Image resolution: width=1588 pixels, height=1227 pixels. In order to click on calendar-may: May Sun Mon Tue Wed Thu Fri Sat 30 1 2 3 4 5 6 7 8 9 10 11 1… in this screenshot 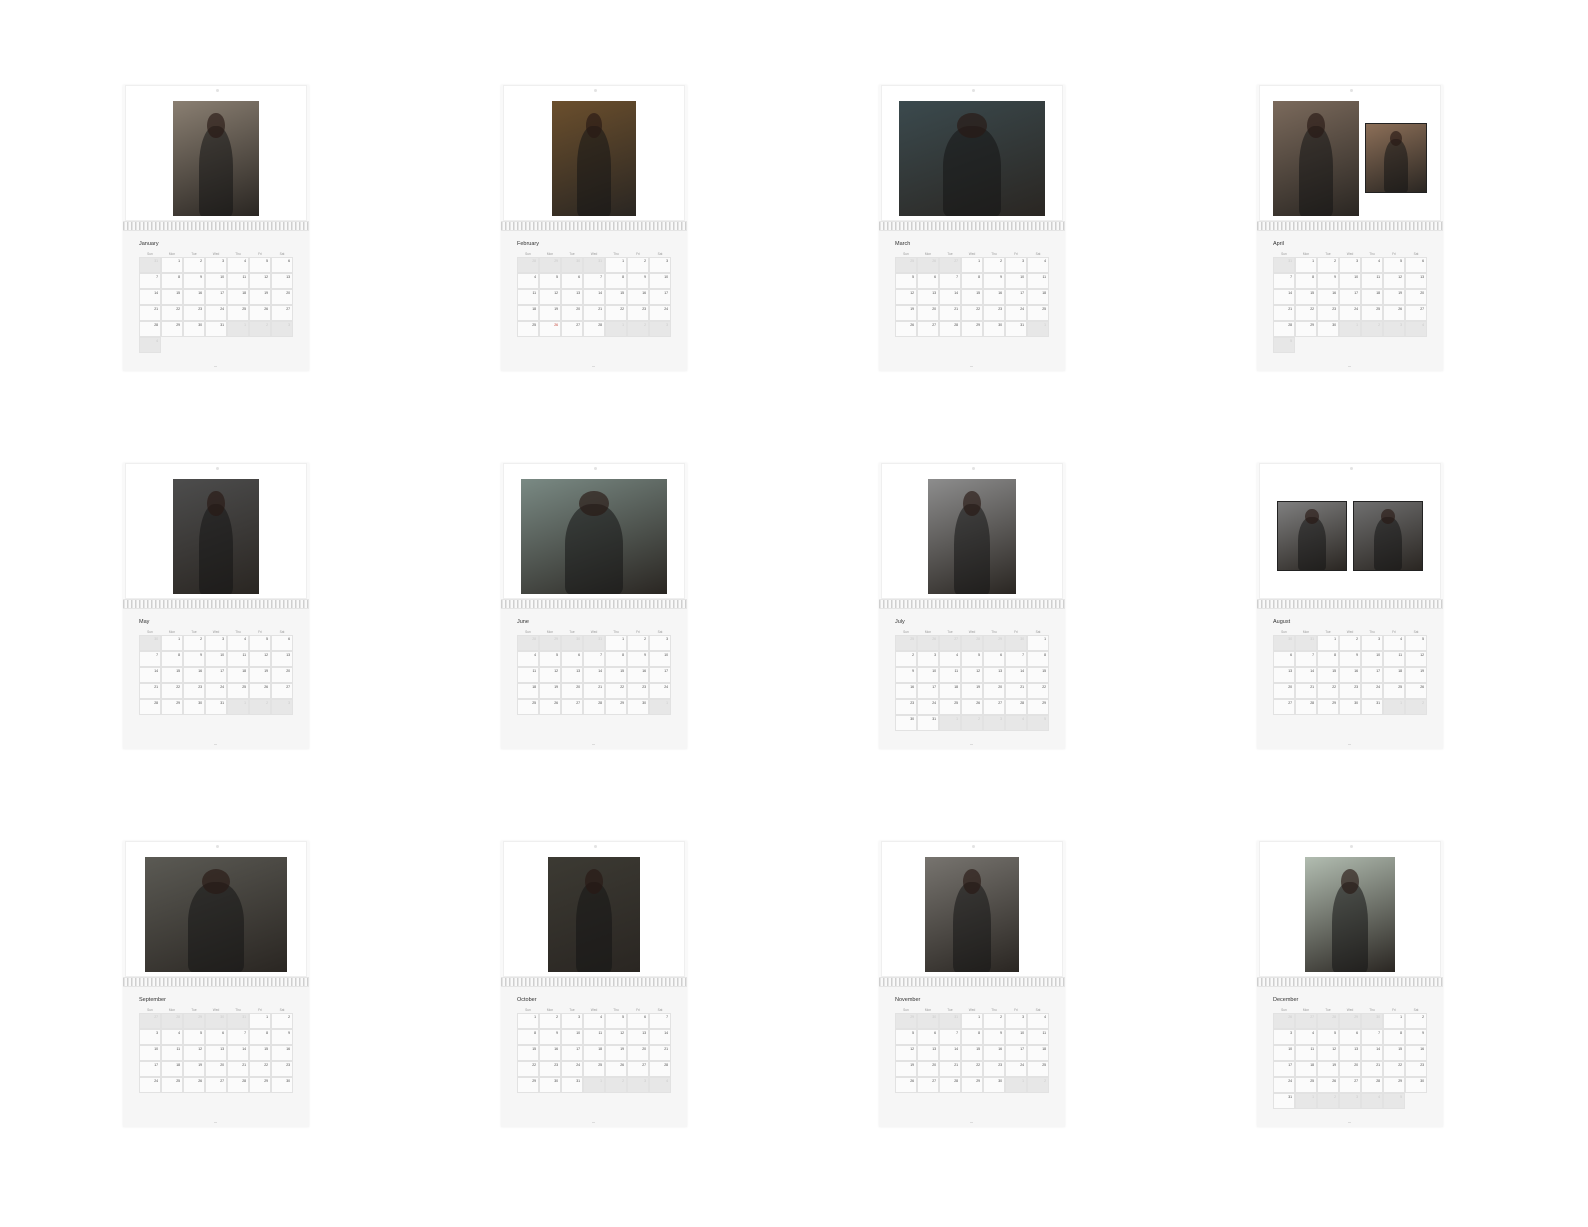, I will do `click(216, 606)`.